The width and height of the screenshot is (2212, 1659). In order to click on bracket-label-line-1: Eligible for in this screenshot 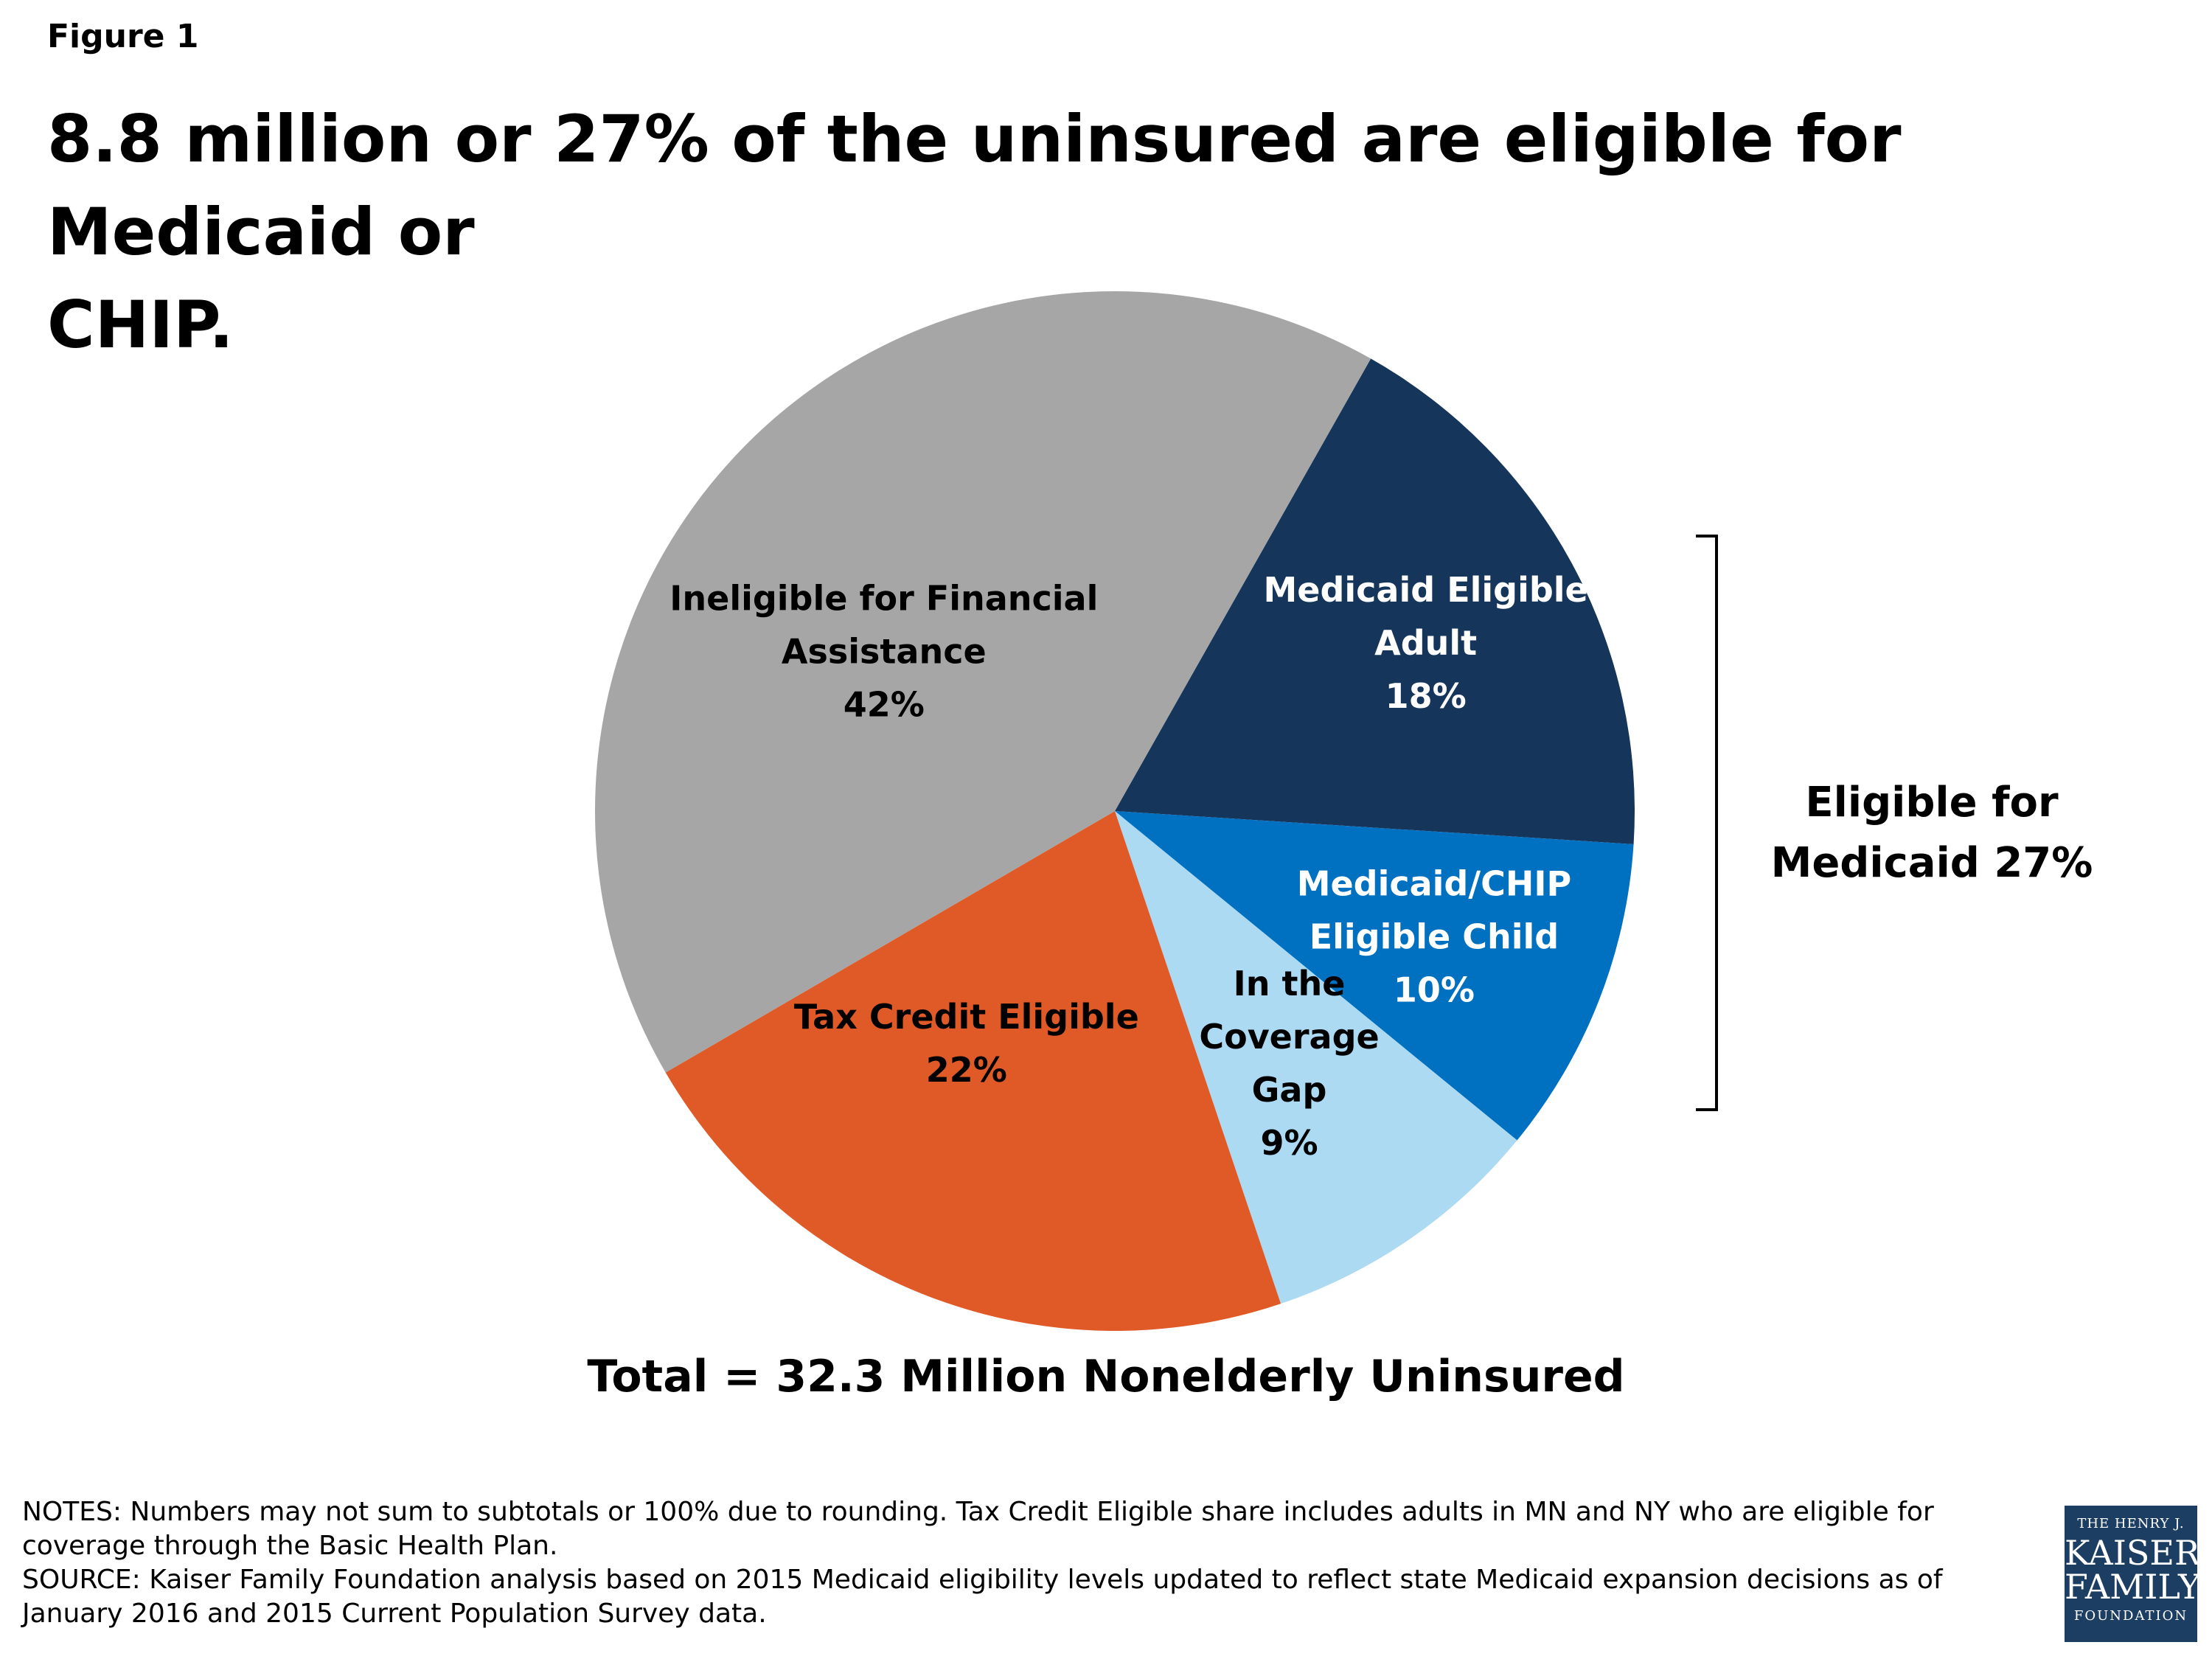, I will do `click(1932, 803)`.